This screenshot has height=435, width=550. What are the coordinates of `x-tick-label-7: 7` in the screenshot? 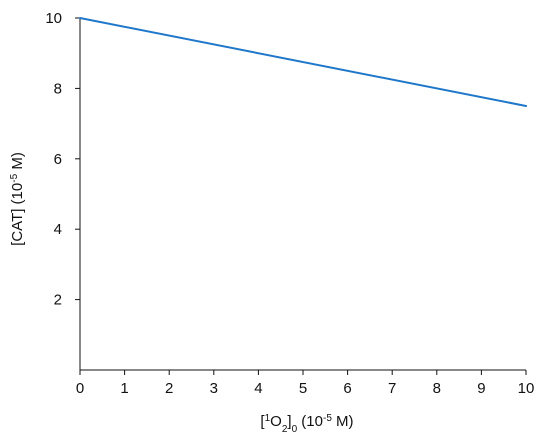 It's located at (392, 388).